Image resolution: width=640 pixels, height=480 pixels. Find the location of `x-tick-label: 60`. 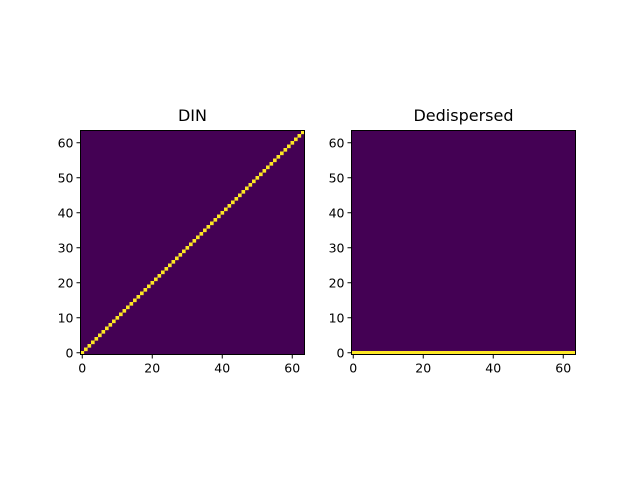

x-tick-label: 60 is located at coordinates (292, 368).